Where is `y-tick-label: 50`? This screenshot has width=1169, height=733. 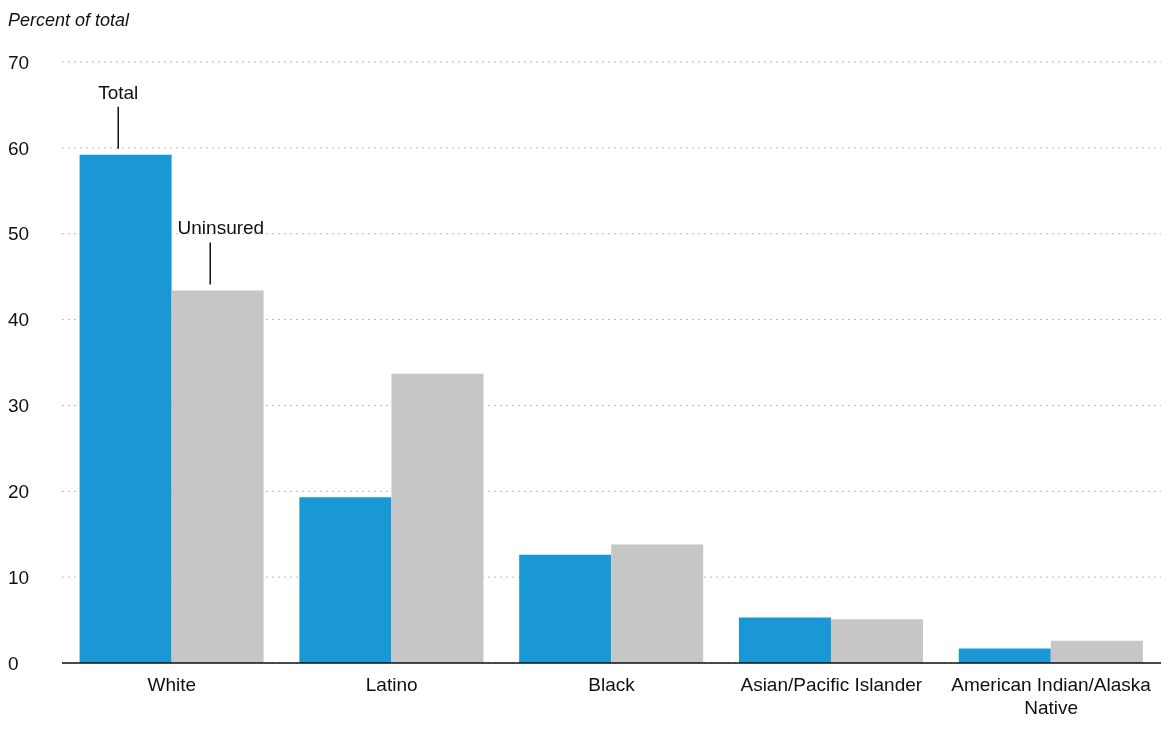 y-tick-label: 50 is located at coordinates (19, 234).